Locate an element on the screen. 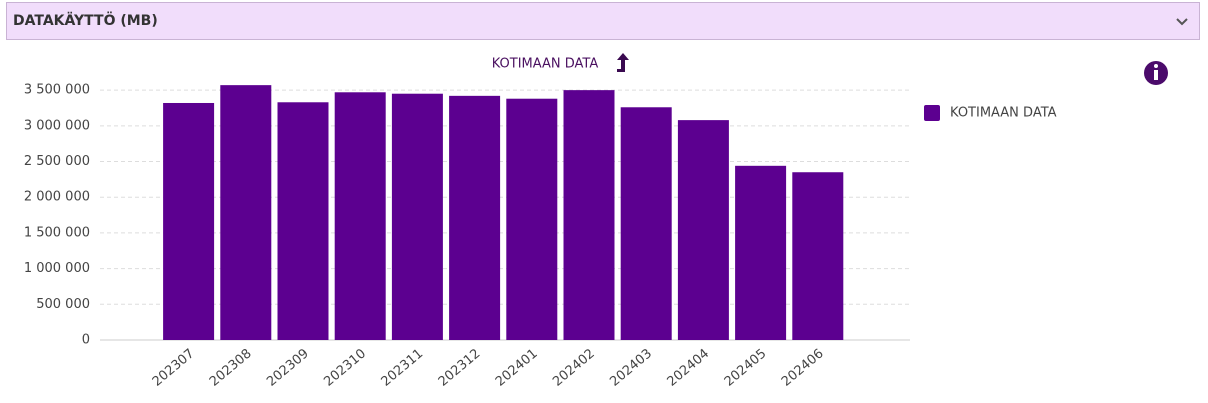 Image resolution: width=1208 pixels, height=403 pixels. x-tick-label: 202404 is located at coordinates (689, 367).